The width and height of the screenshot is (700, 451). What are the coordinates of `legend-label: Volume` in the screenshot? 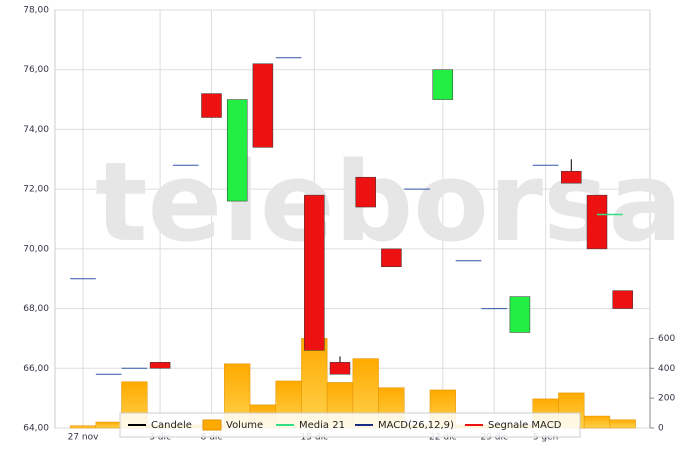 It's located at (244, 425).